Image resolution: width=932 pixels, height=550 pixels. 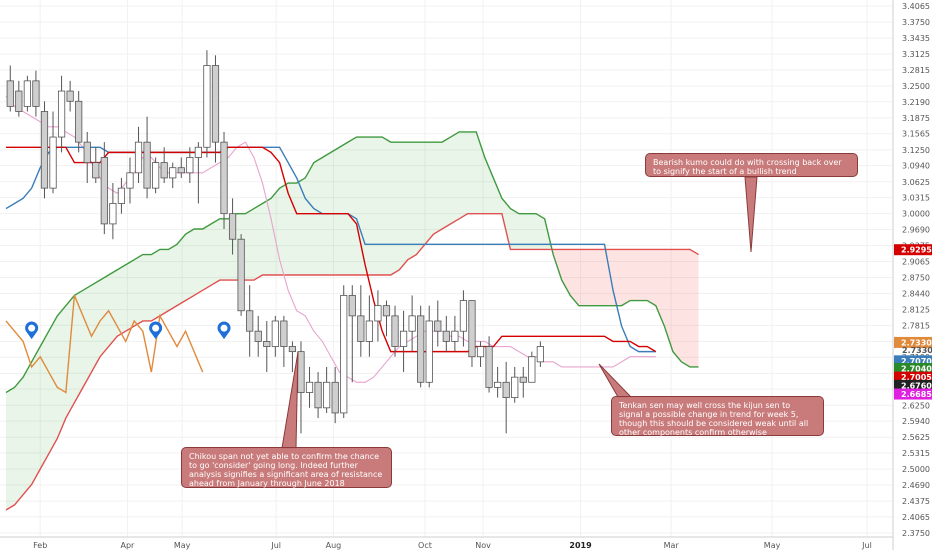 What do you see at coordinates (127, 545) in the screenshot?
I see `x-tick-label: Apr` at bounding box center [127, 545].